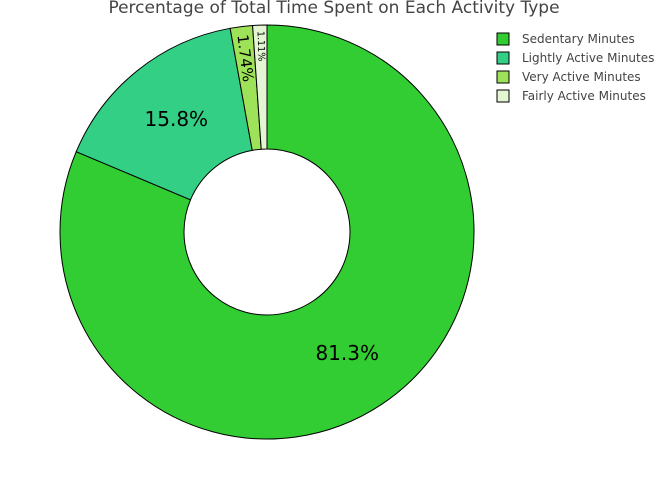 The height and width of the screenshot is (480, 672). Describe the element at coordinates (260, 46) in the screenshot. I see `slice-label-fairly-active-minutes: 1.11%` at that location.